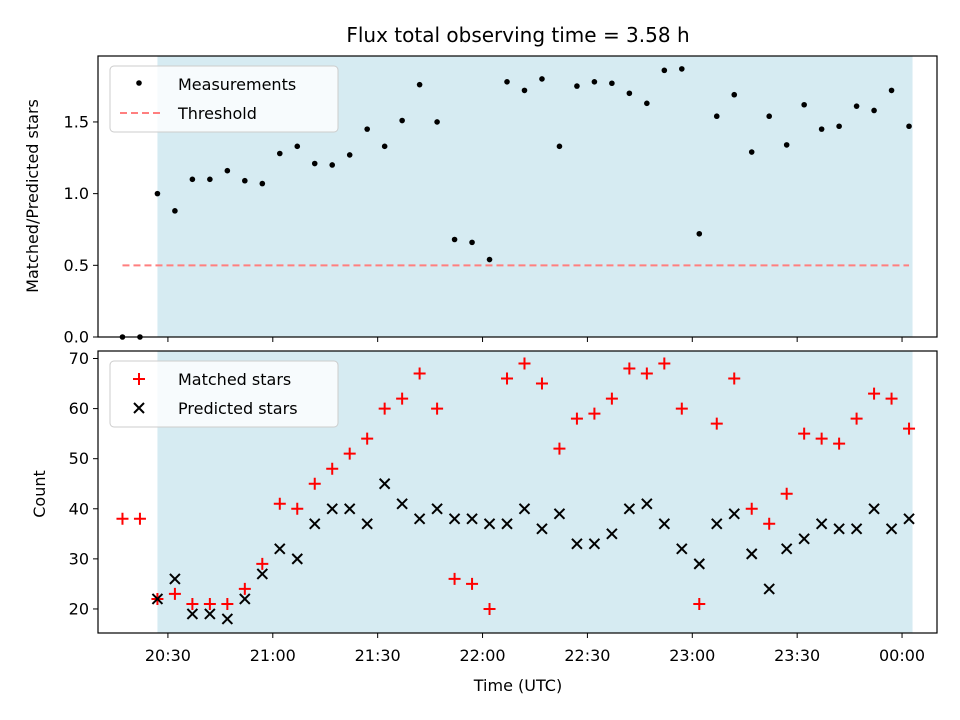 This screenshot has width=960, height=720. Describe the element at coordinates (587, 655) in the screenshot. I see `x-tick-label: 22:30` at that location.